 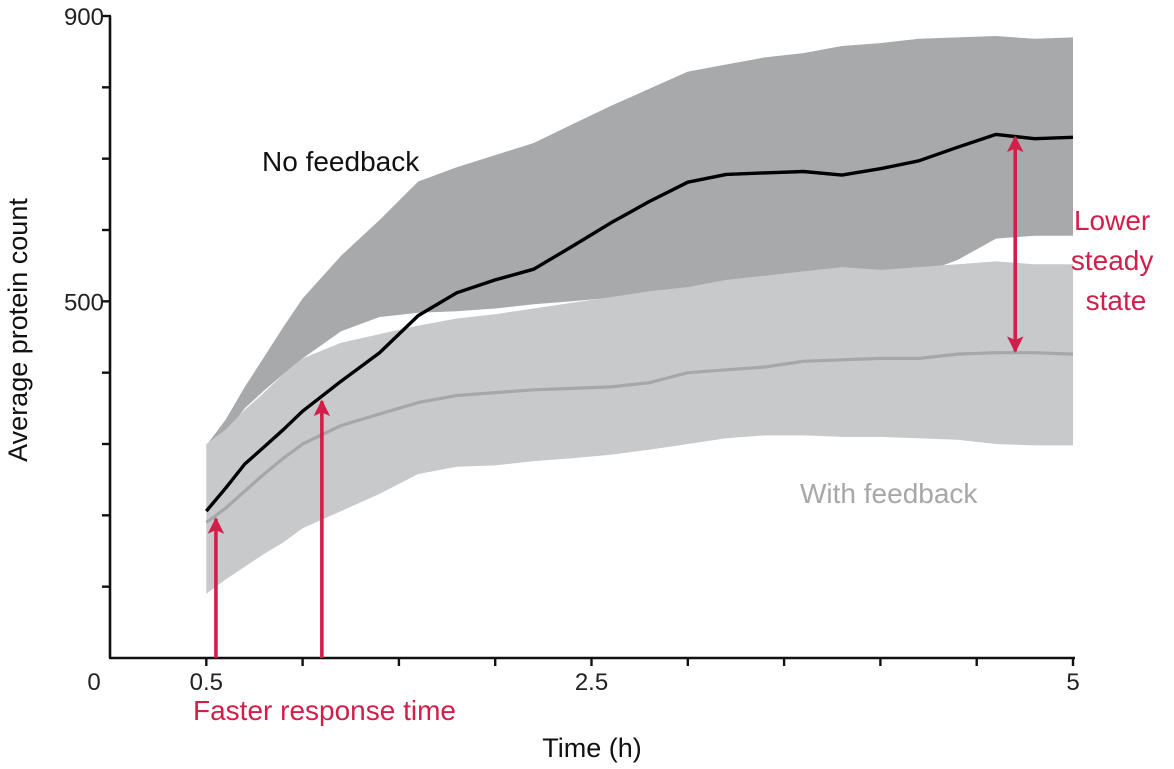 What do you see at coordinates (1112, 260) in the screenshot?
I see `annotation-lower-steady-state-line-2: steady` at bounding box center [1112, 260].